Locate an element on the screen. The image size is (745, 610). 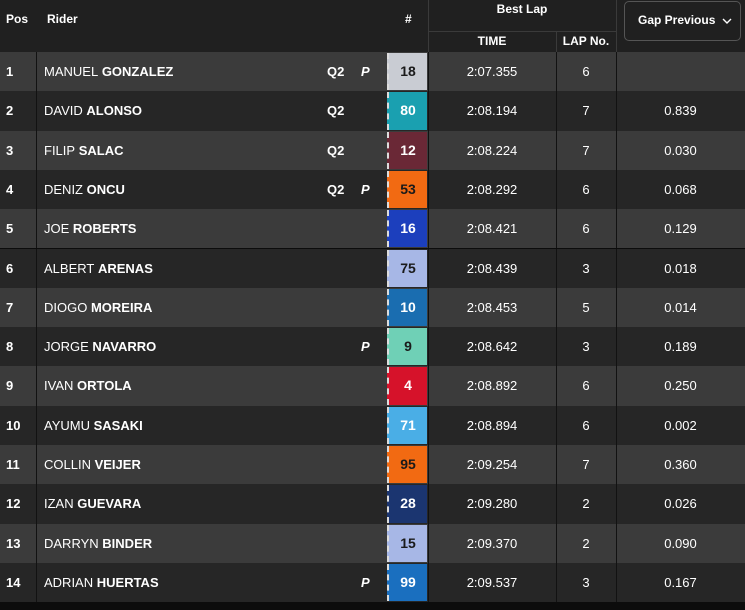
last-name: ORTOLA is located at coordinates (104, 386).